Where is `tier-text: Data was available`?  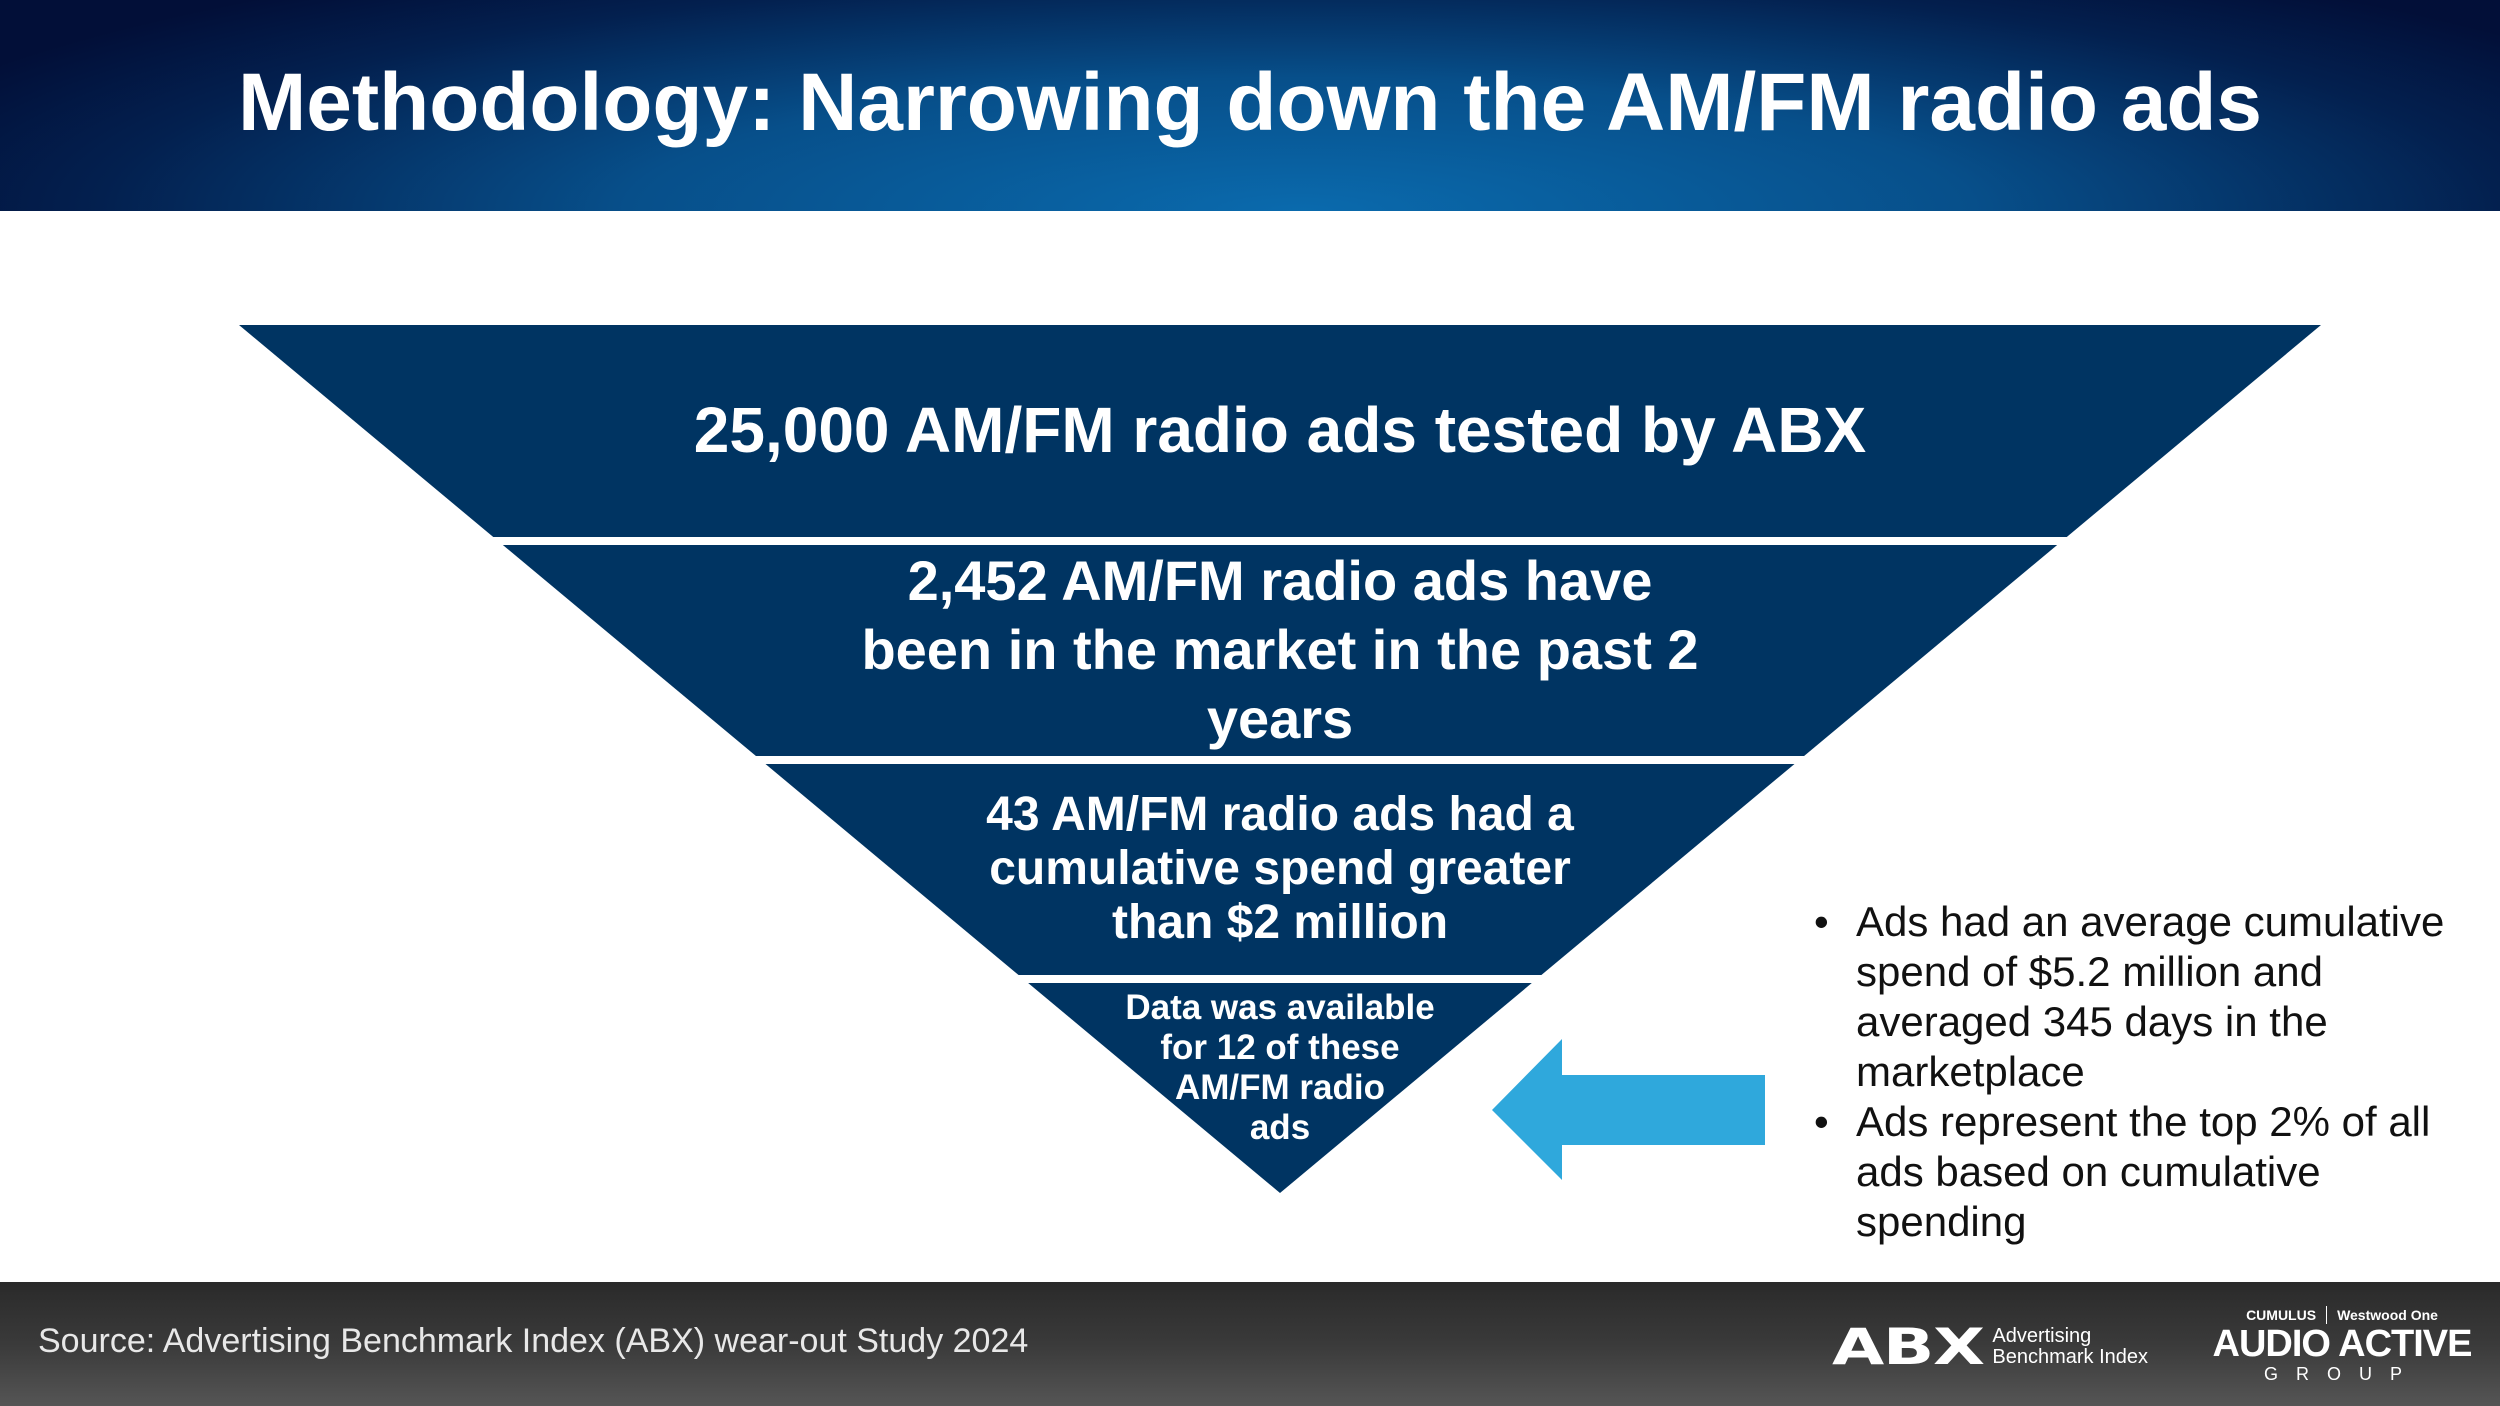
tier-text: Data was available is located at coordinates (1280, 1007).